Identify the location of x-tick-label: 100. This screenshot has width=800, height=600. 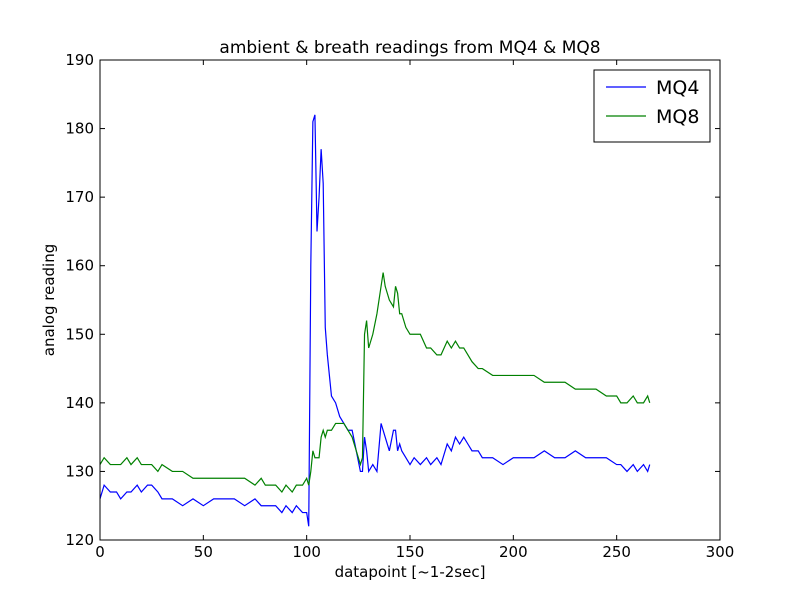
(306, 552).